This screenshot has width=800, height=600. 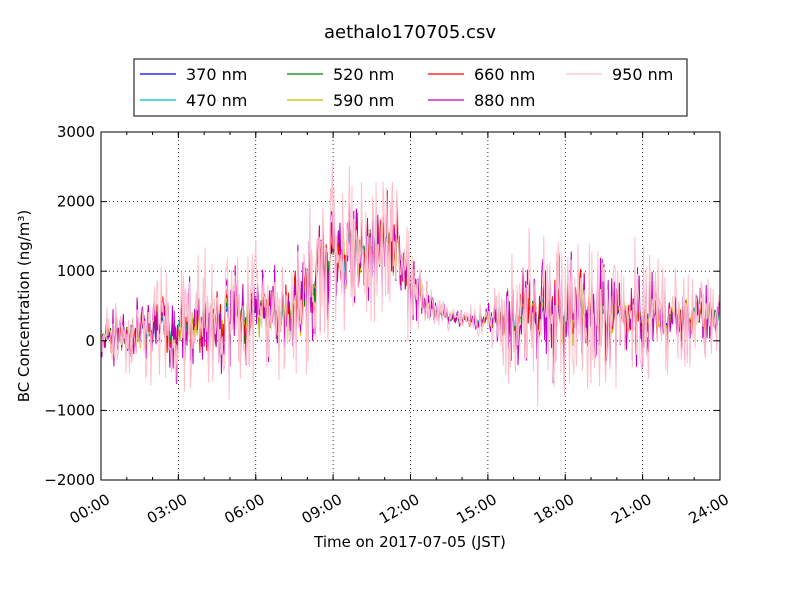 I want to click on legend-label: 660 nm, so click(x=504, y=74).